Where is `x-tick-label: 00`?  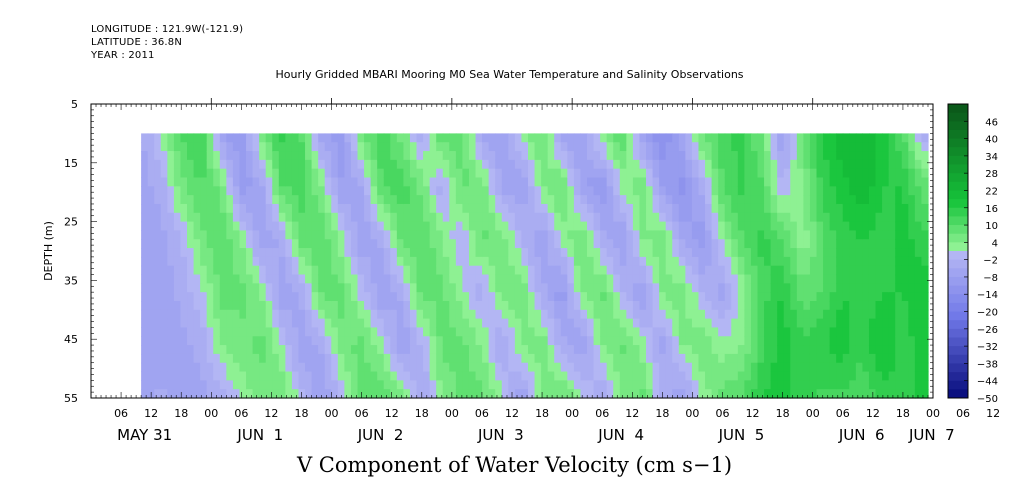
x-tick-label: 00 is located at coordinates (692, 413).